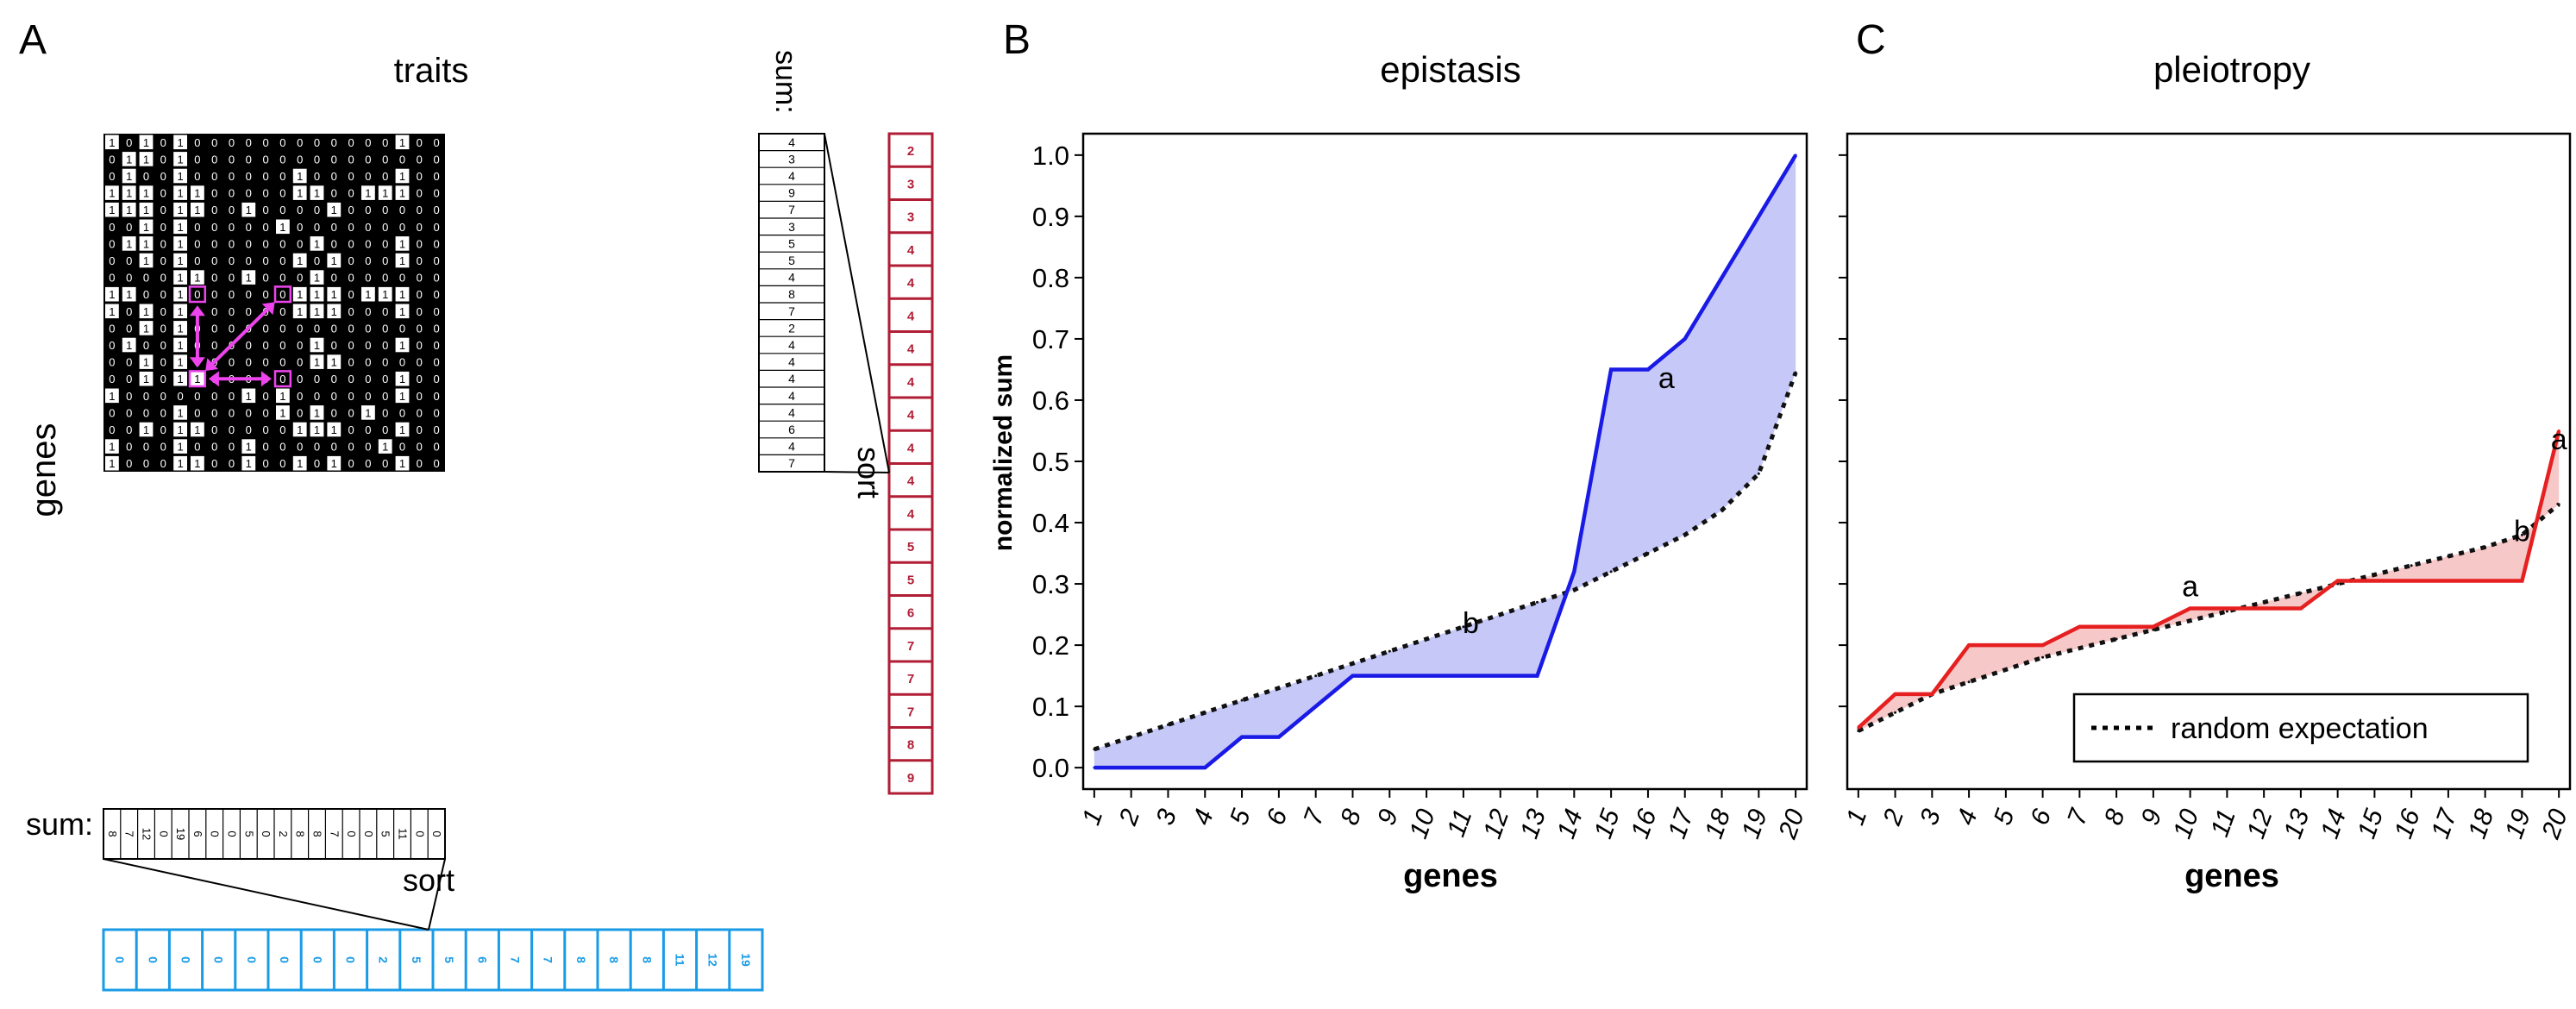  What do you see at coordinates (1315, 817) in the screenshot?
I see `x-tick-label: 7` at bounding box center [1315, 817].